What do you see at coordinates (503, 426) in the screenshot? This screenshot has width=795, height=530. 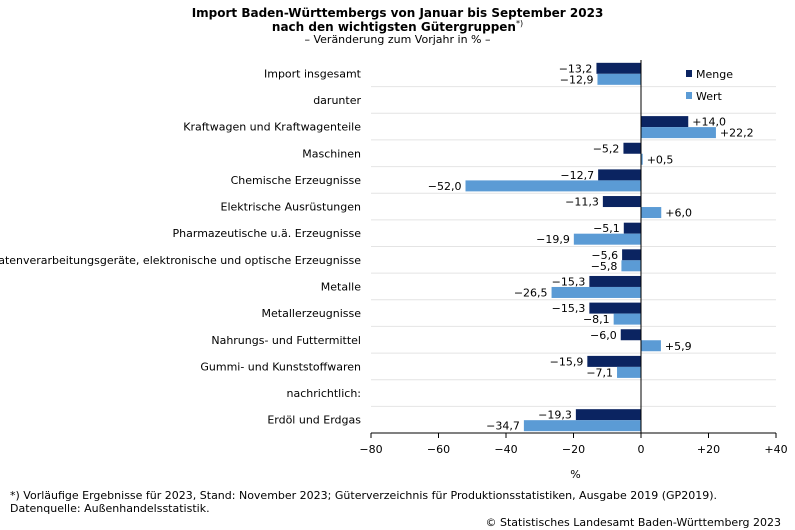 I see `data-label-wert: −34,7` at bounding box center [503, 426].